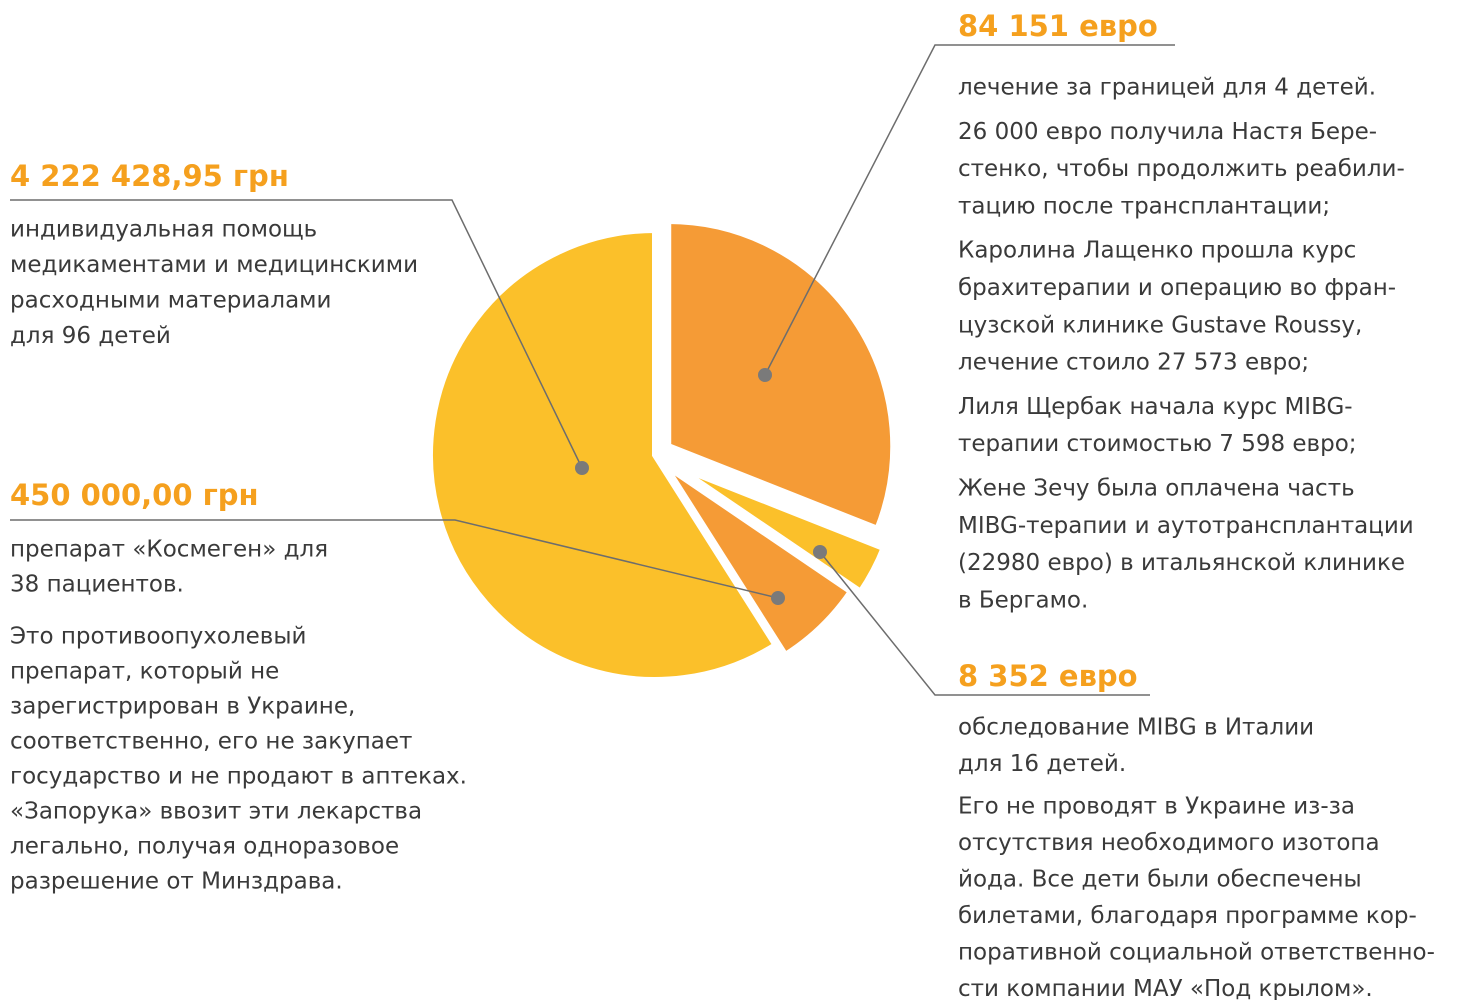  What do you see at coordinates (1058, 26) in the screenshot?
I see `amount-heading: 84 151 евро` at bounding box center [1058, 26].